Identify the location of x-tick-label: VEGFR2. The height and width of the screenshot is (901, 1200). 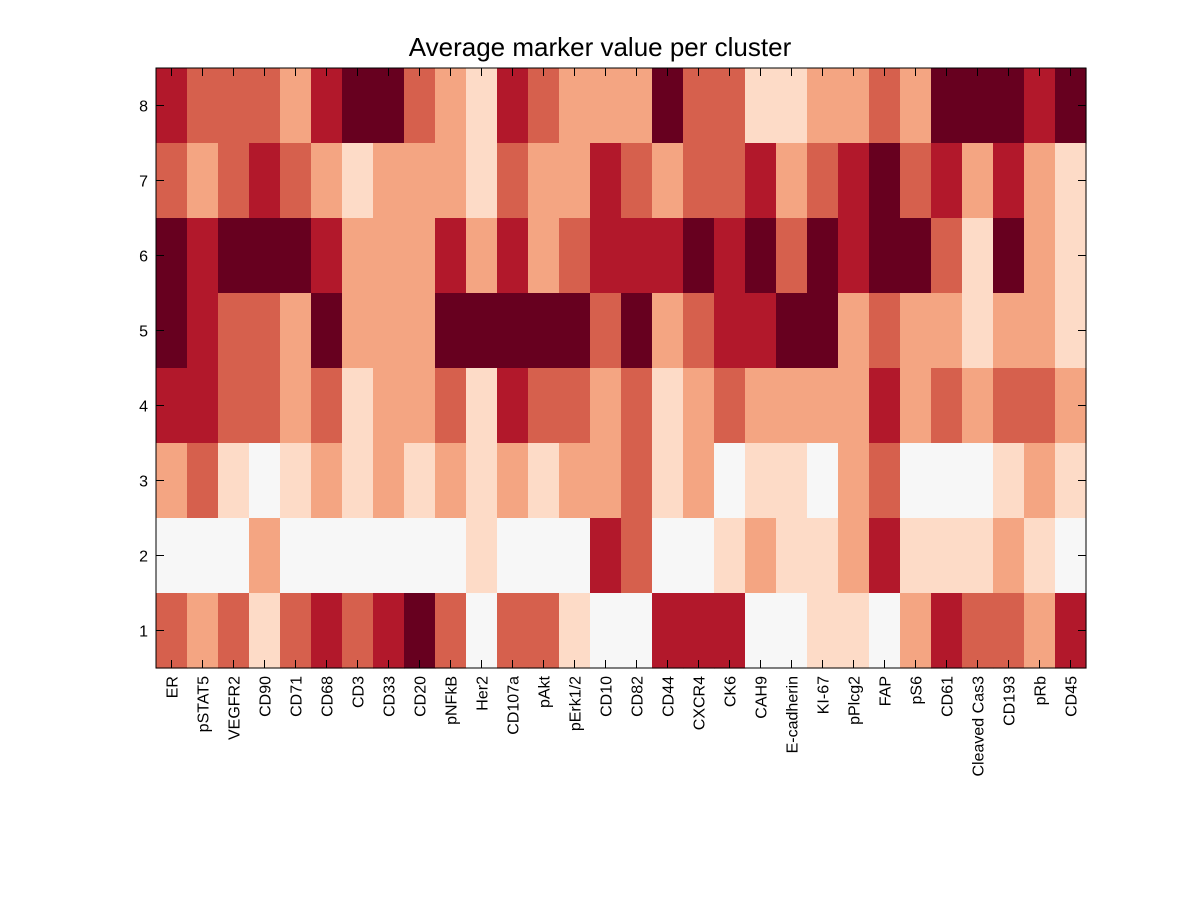
(235, 708).